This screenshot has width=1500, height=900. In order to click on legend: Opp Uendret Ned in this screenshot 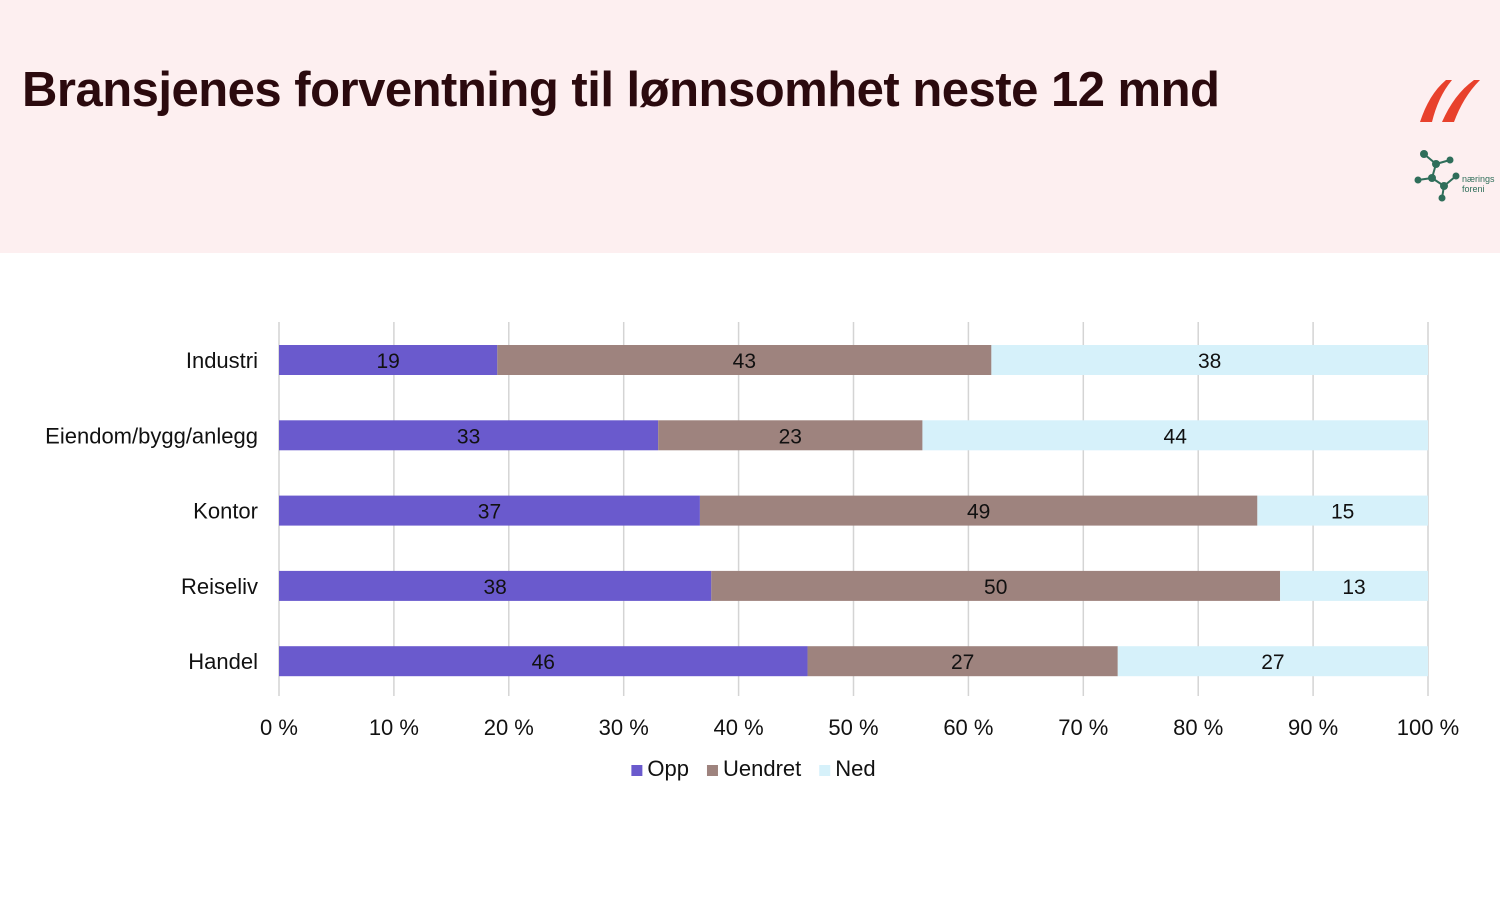, I will do `click(753, 768)`.